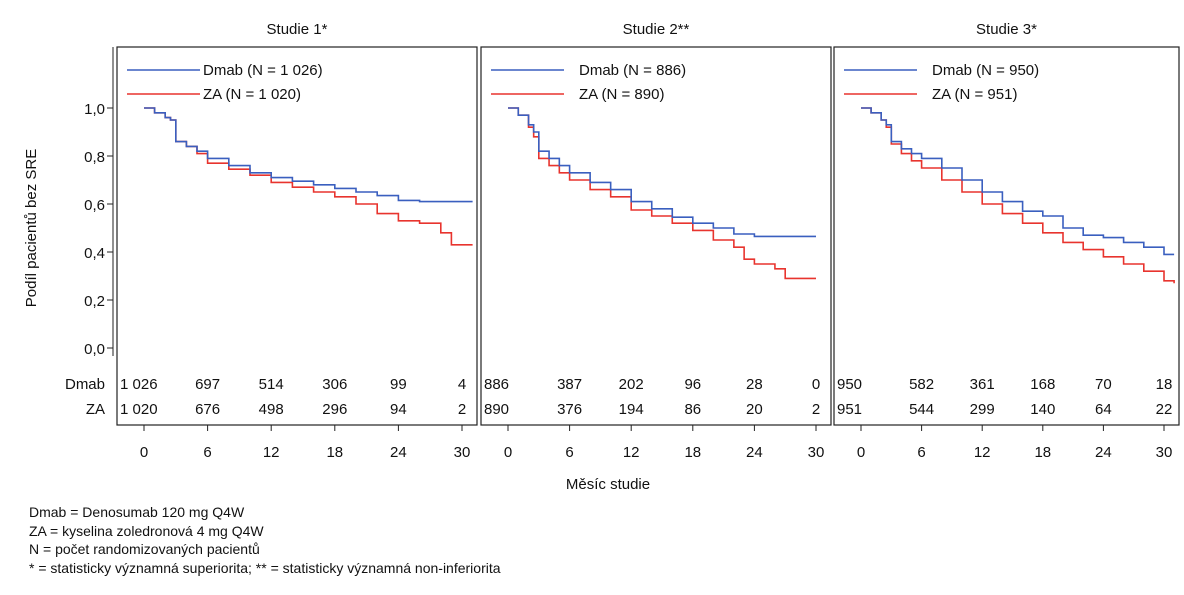  I want to click on risk-row-label-dmab: Dmab, so click(85, 384).